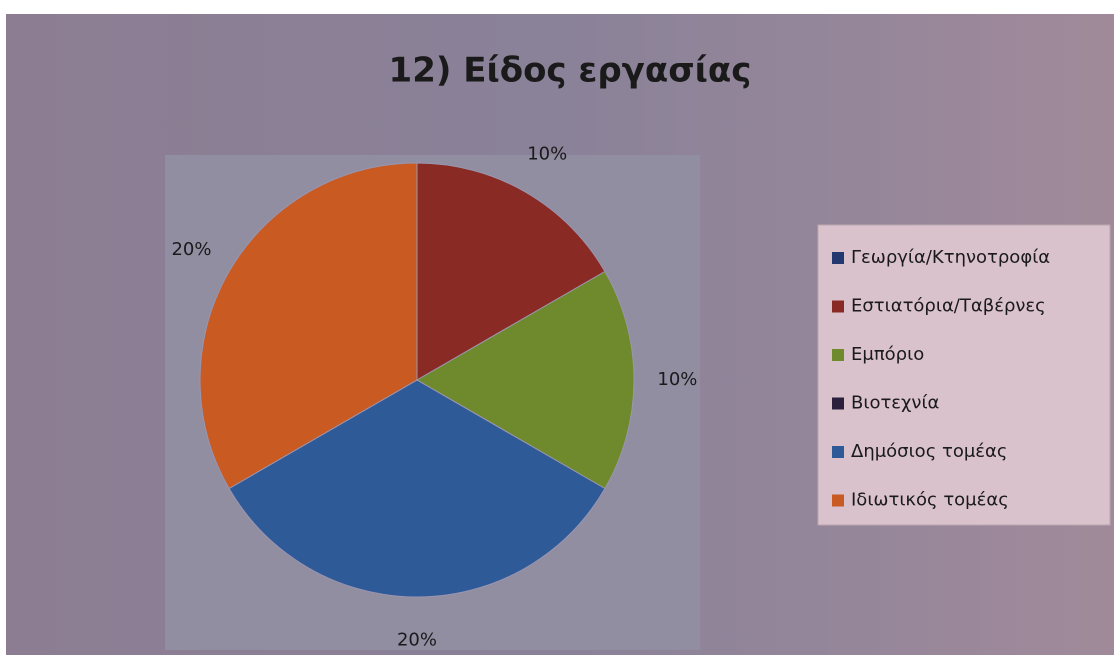 The height and width of the screenshot is (655, 1119). What do you see at coordinates (895, 403) in the screenshot?
I see `legend-label: Βιοτεχνία` at bounding box center [895, 403].